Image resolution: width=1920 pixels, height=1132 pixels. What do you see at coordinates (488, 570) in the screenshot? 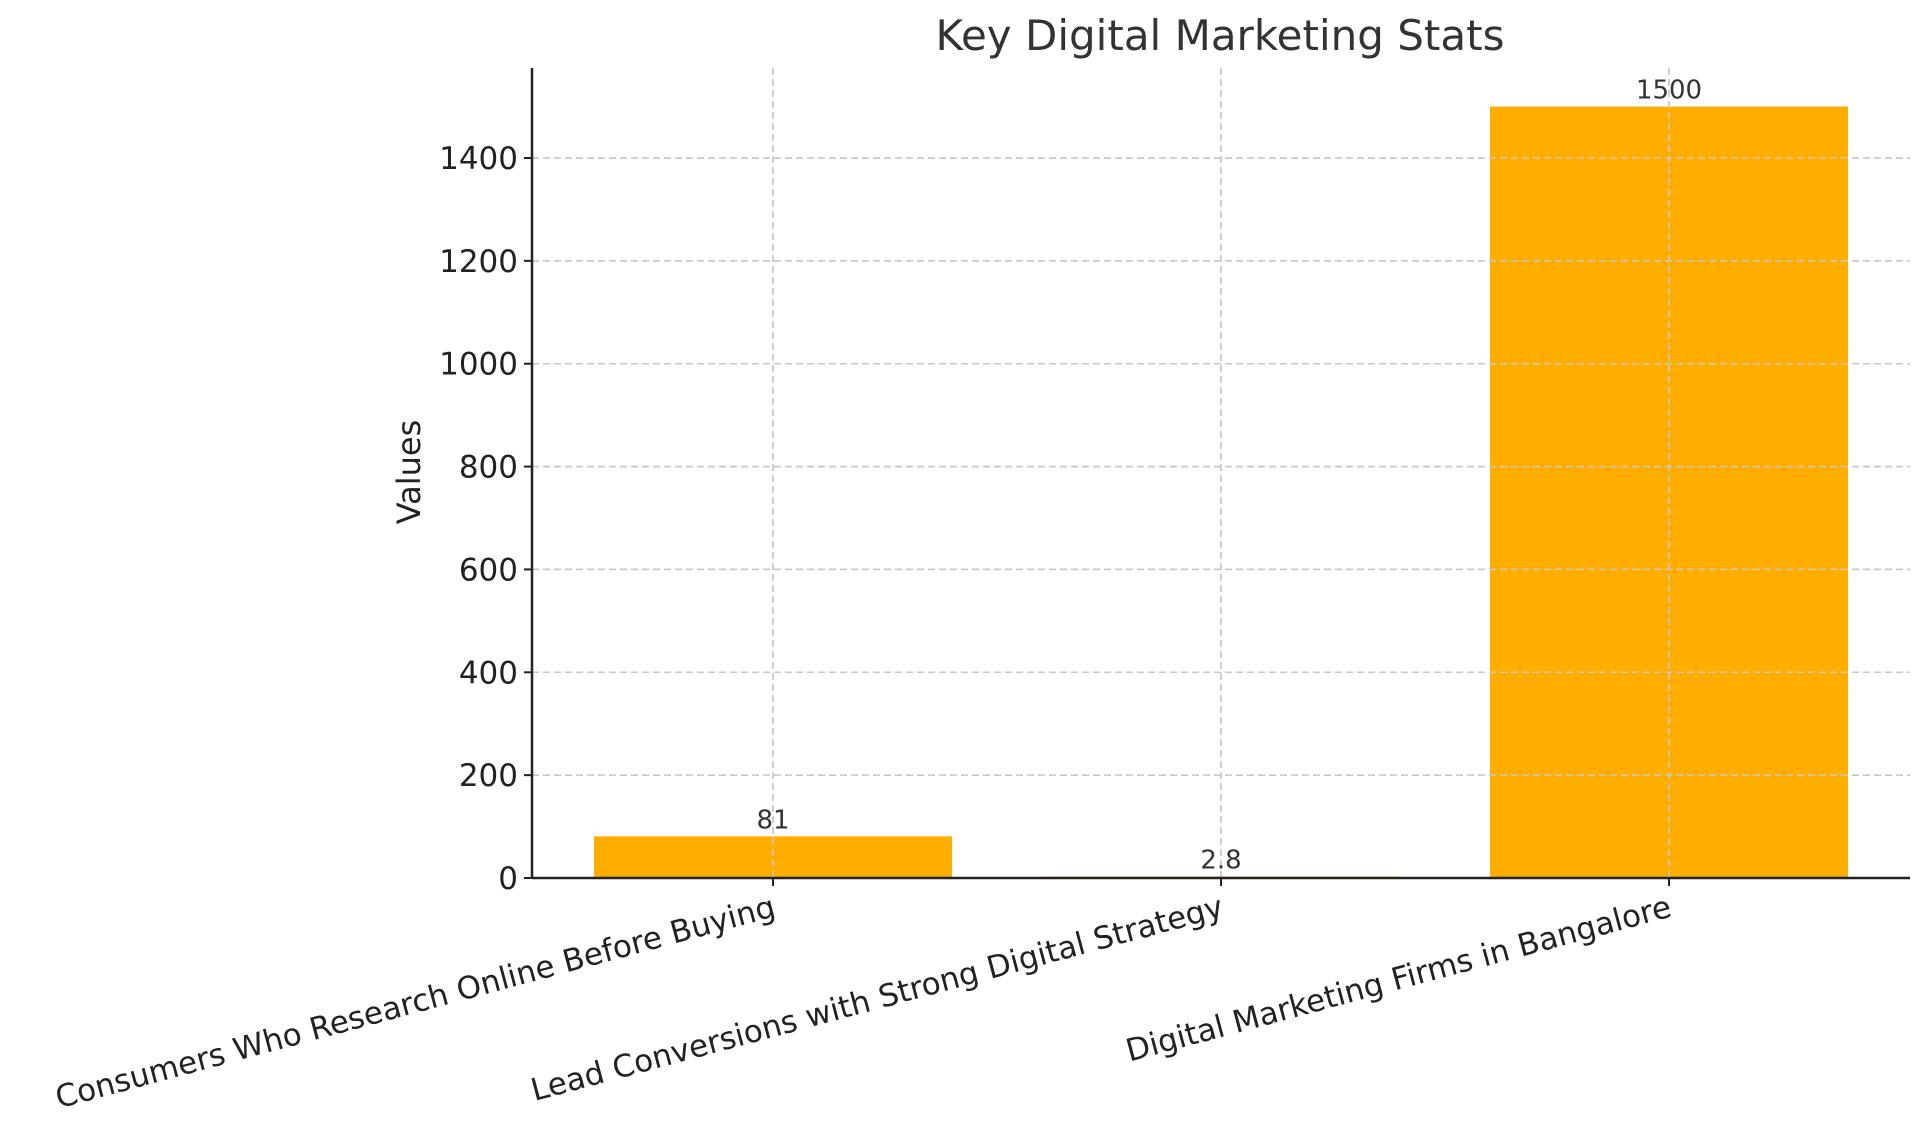
I see `y-tick-label: 600` at bounding box center [488, 570].